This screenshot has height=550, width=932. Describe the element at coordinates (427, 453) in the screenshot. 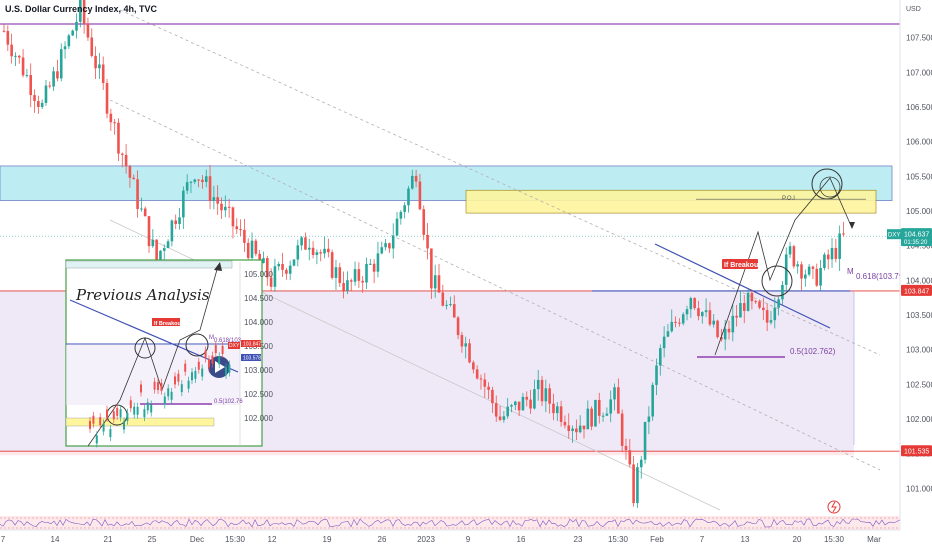

I see `support-band` at that location.